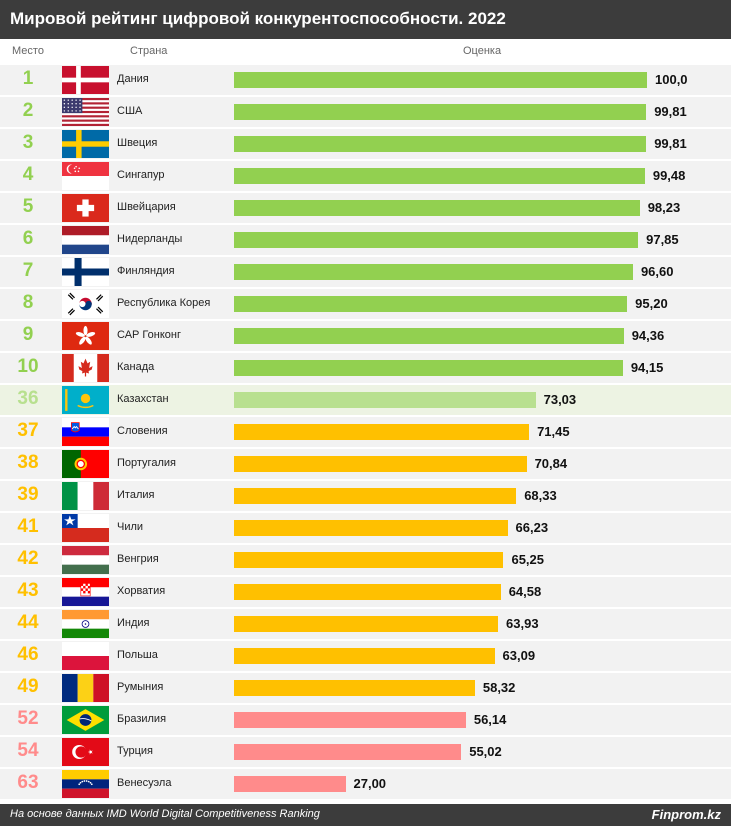 Image resolution: width=731 pixels, height=826 pixels. I want to click on score-value-label: 65,25, so click(528, 559).